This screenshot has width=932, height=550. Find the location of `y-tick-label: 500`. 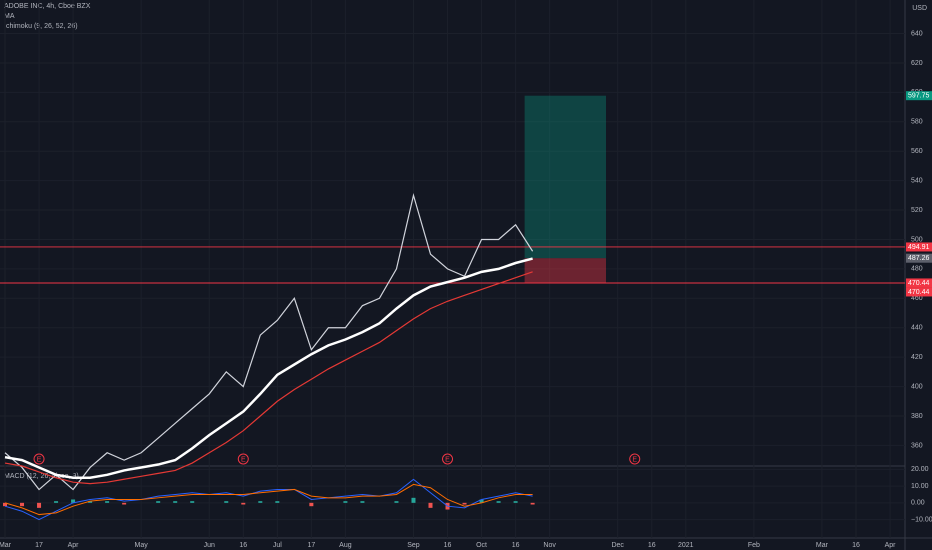

y-tick-label: 500 is located at coordinates (917, 239).